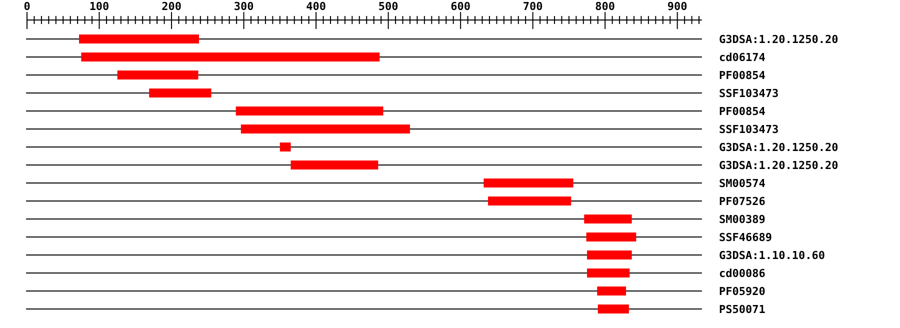  What do you see at coordinates (172, 6) in the screenshot?
I see `x-tick-label: 200` at bounding box center [172, 6].